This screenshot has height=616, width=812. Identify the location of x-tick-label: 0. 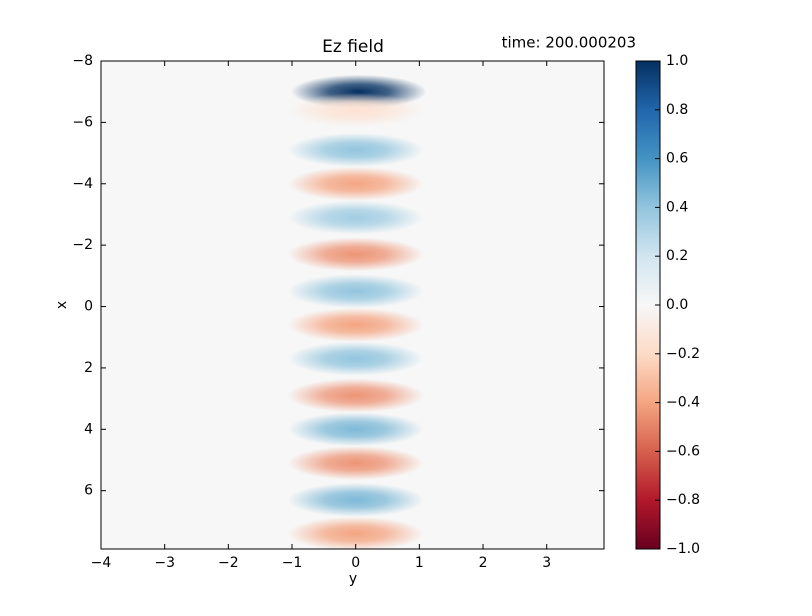
(355, 563).